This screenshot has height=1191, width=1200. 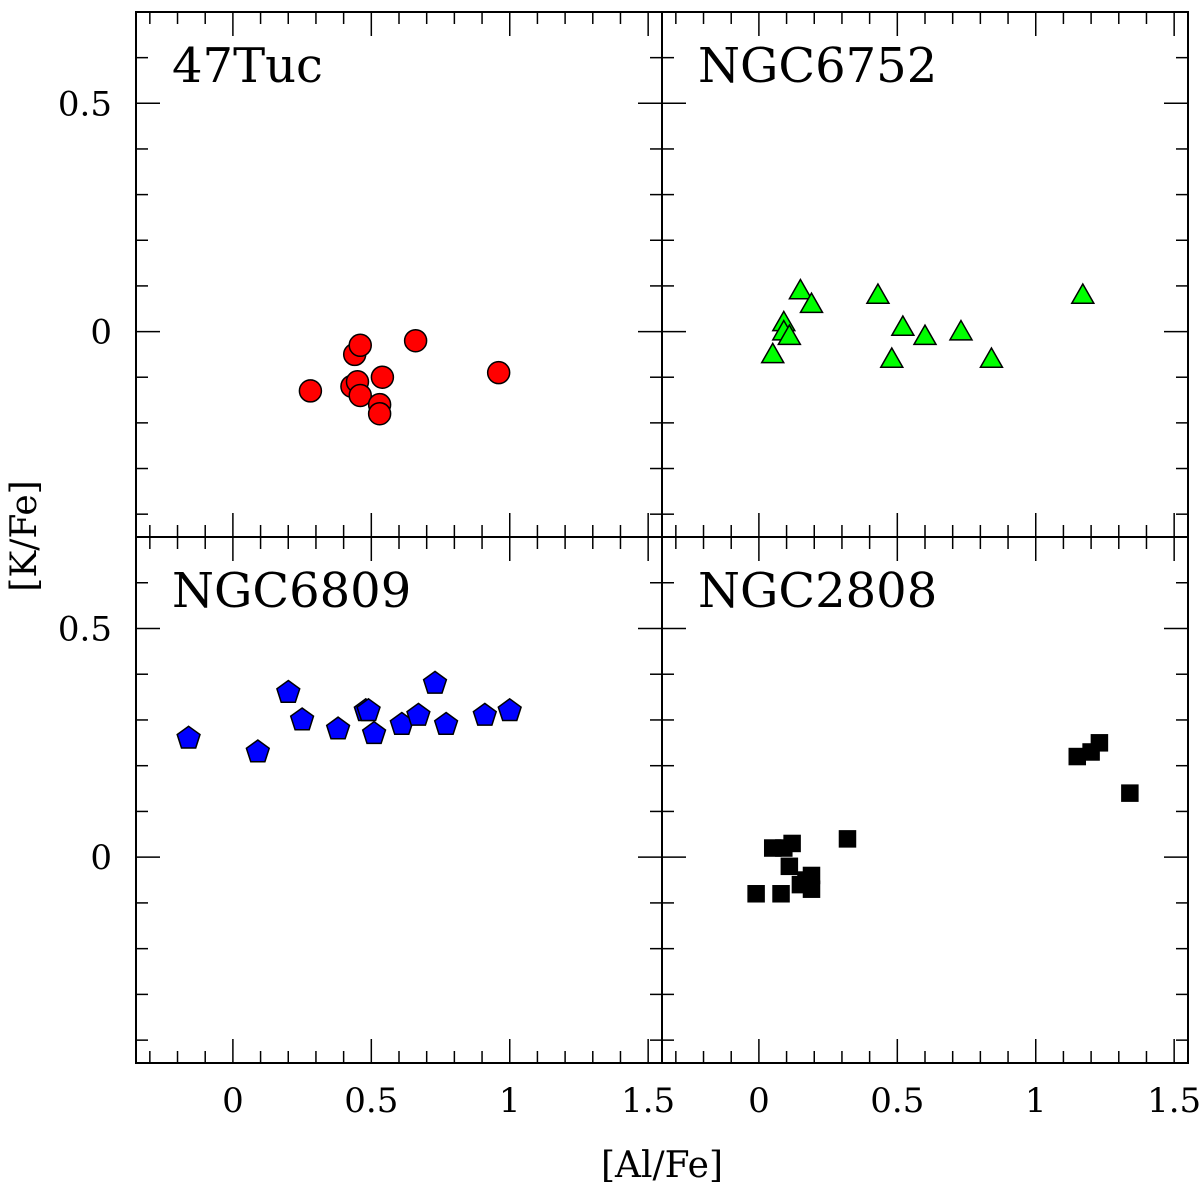 I want to click on panel-title-ngc6752: NGC6752, so click(x=817, y=66).